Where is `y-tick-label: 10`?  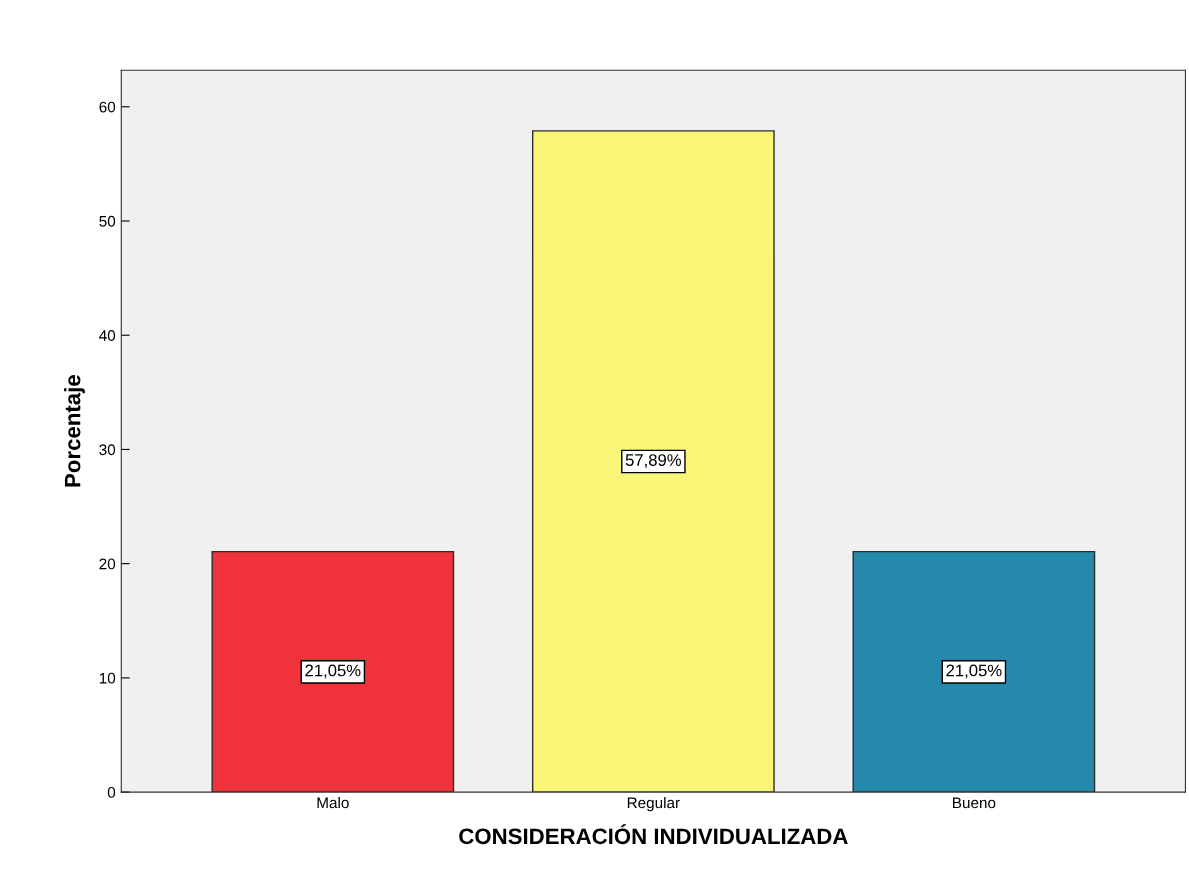 y-tick-label: 10 is located at coordinates (107, 678).